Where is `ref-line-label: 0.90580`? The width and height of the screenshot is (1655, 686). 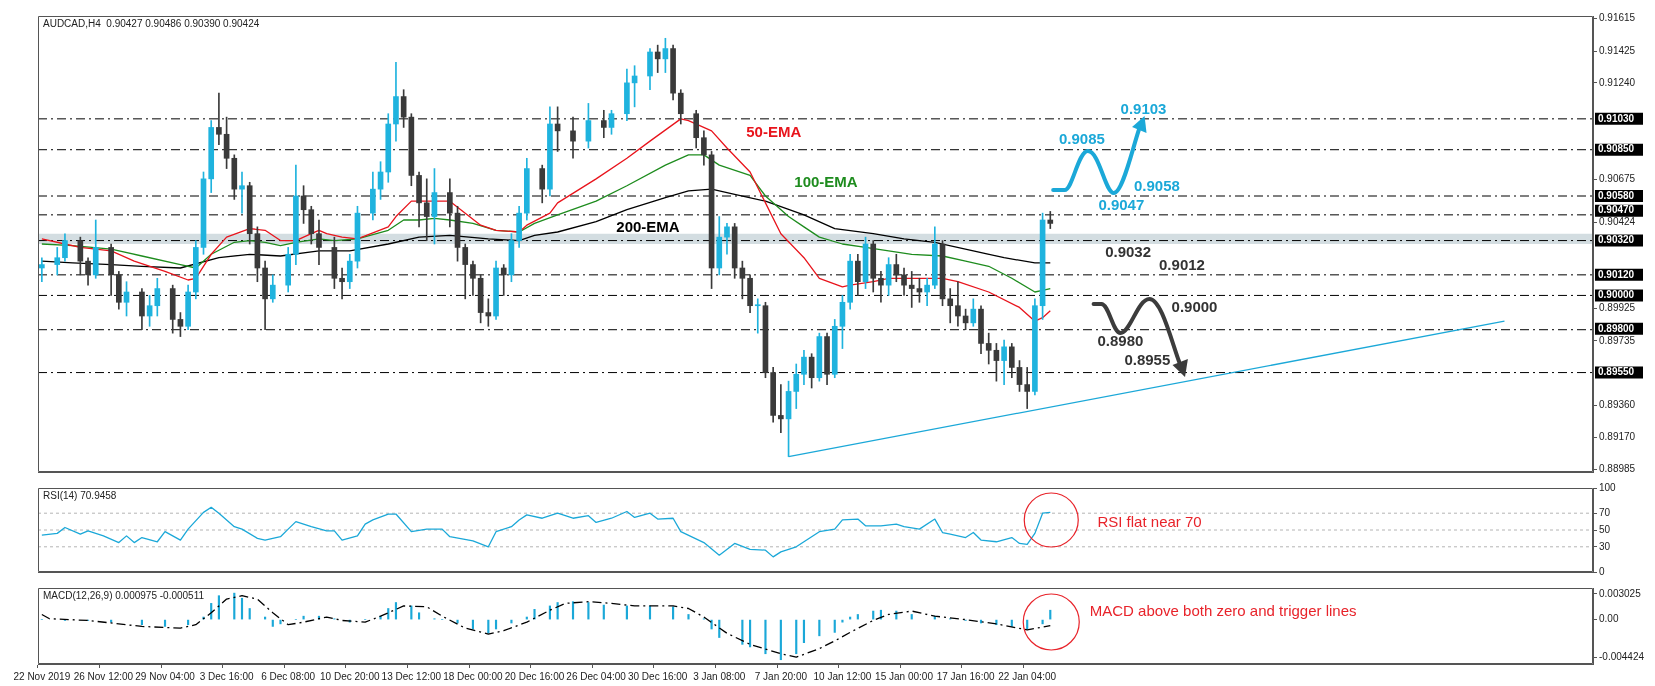 ref-line-label: 0.90580 is located at coordinates (1616, 195).